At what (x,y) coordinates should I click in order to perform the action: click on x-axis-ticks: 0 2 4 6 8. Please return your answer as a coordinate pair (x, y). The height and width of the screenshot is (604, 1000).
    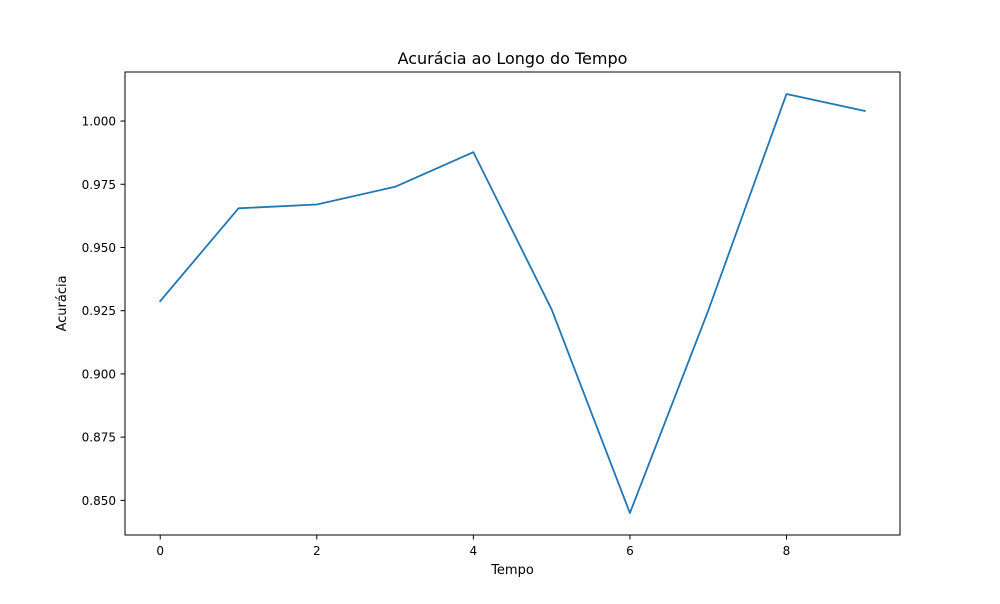
    Looking at the image, I should click on (473, 546).